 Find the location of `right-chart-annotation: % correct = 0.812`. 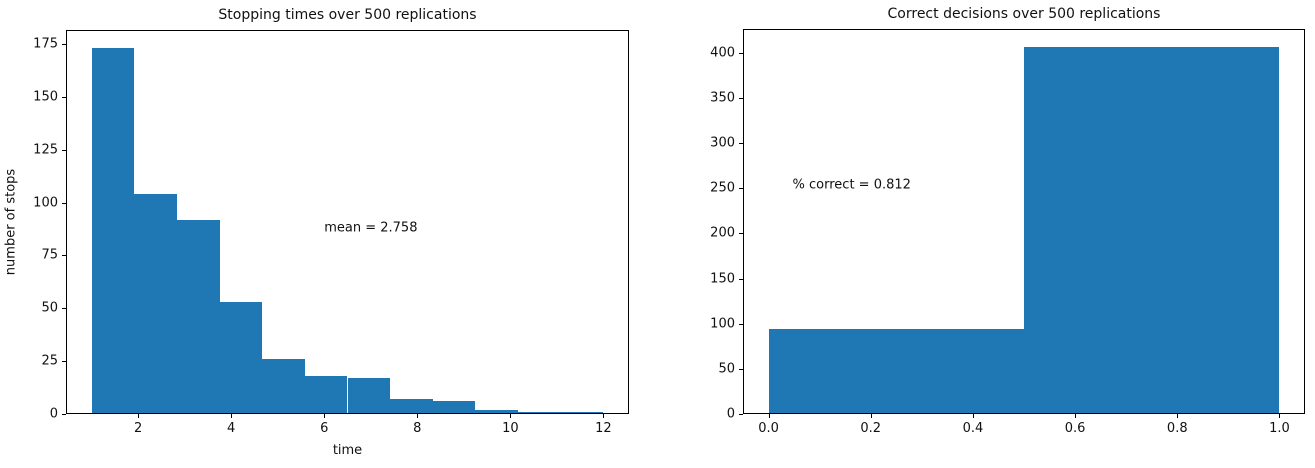

right-chart-annotation: % correct = 0.812 is located at coordinates (851, 185).